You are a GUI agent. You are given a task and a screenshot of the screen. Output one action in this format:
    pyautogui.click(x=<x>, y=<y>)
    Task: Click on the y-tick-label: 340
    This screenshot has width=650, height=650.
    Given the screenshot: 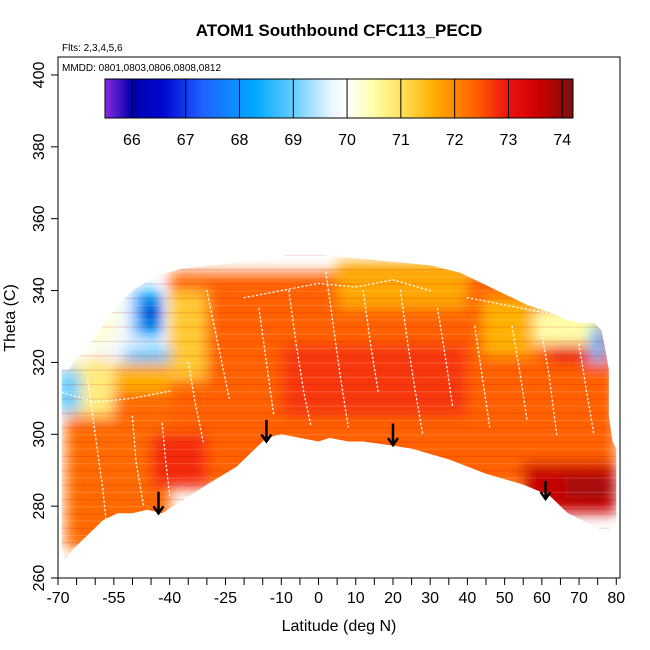 What is the action you would take?
    pyautogui.click(x=39, y=290)
    